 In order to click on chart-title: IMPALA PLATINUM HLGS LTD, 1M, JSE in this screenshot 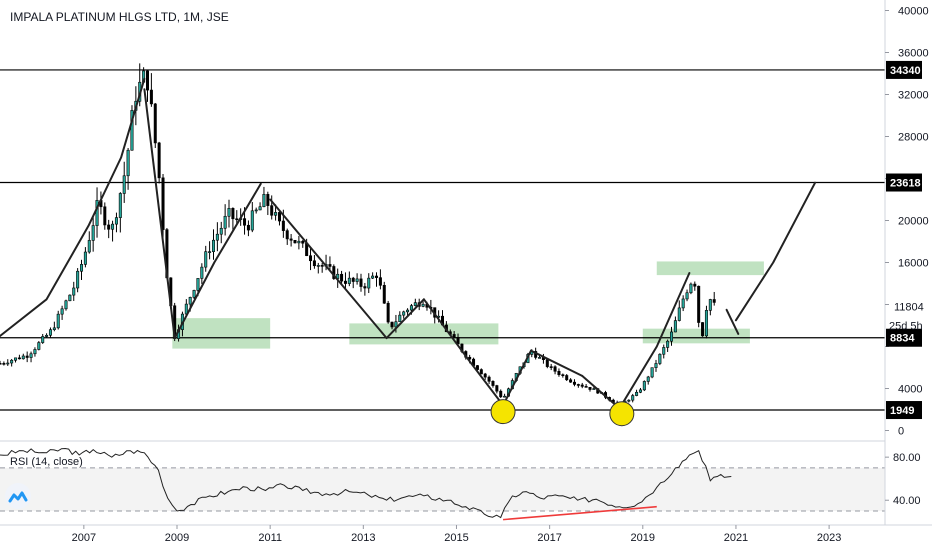, I will do `click(119, 17)`.